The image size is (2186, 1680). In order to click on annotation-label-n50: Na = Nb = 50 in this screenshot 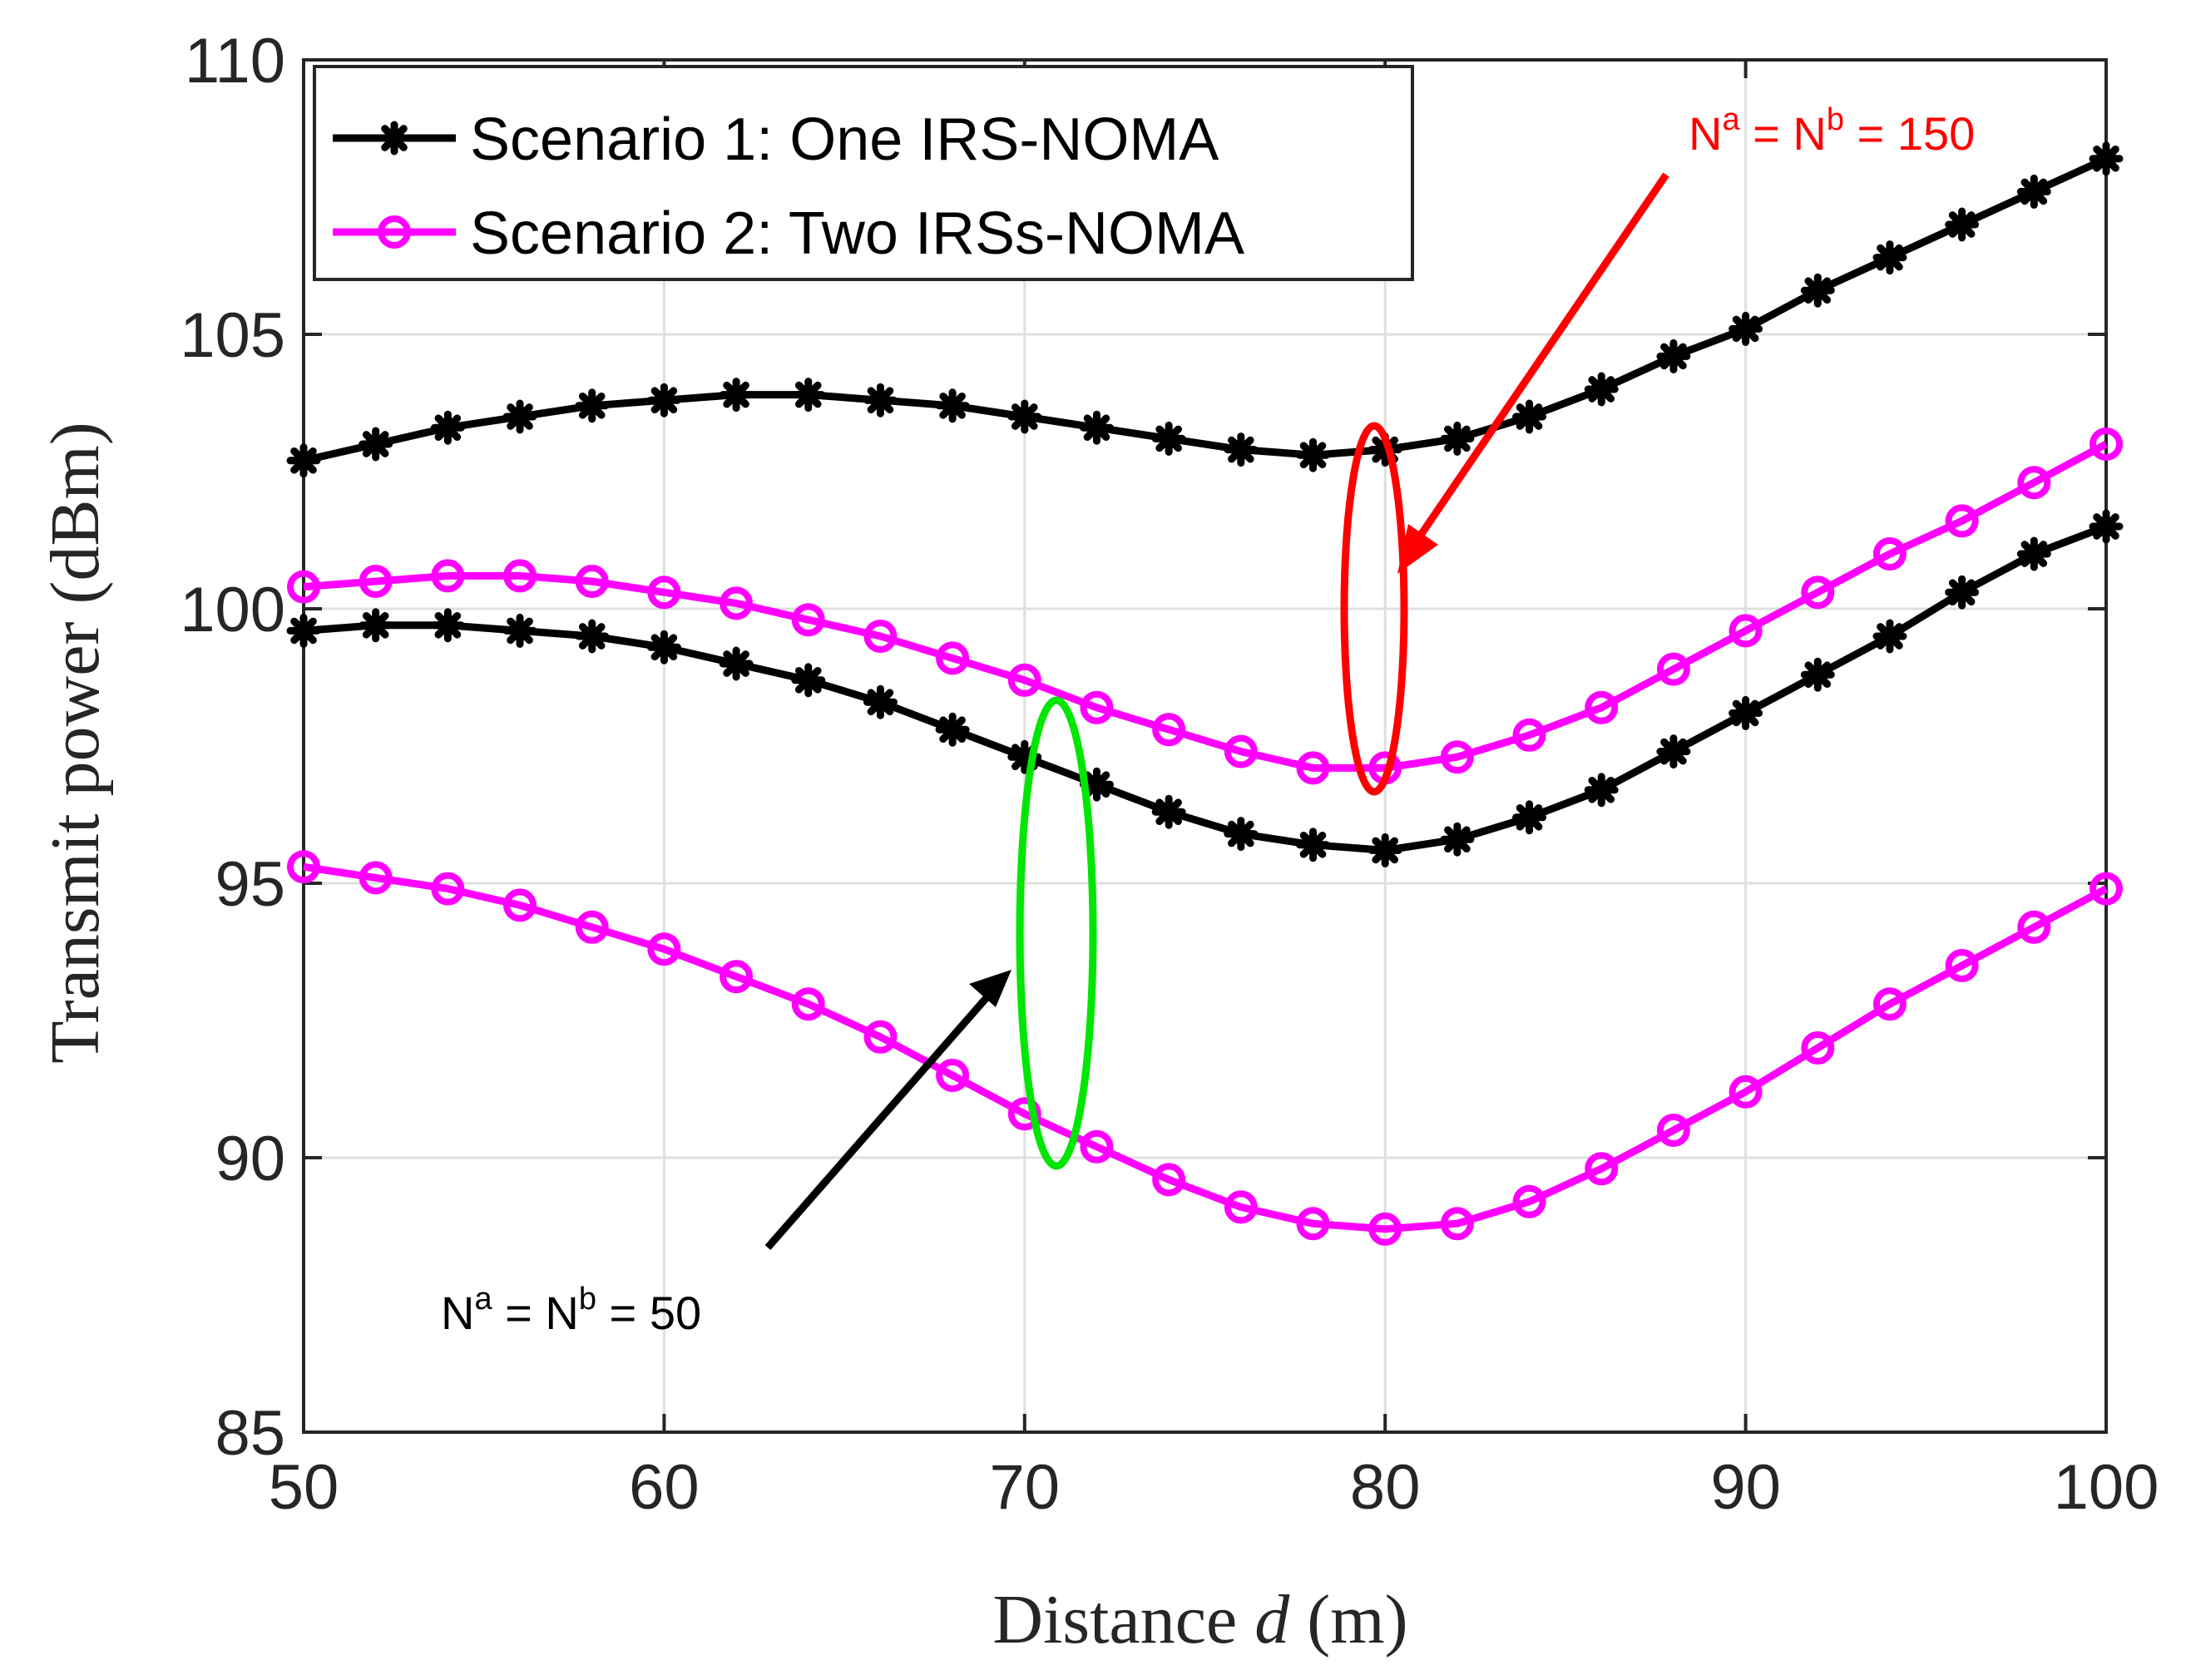, I will do `click(571, 1310)`.